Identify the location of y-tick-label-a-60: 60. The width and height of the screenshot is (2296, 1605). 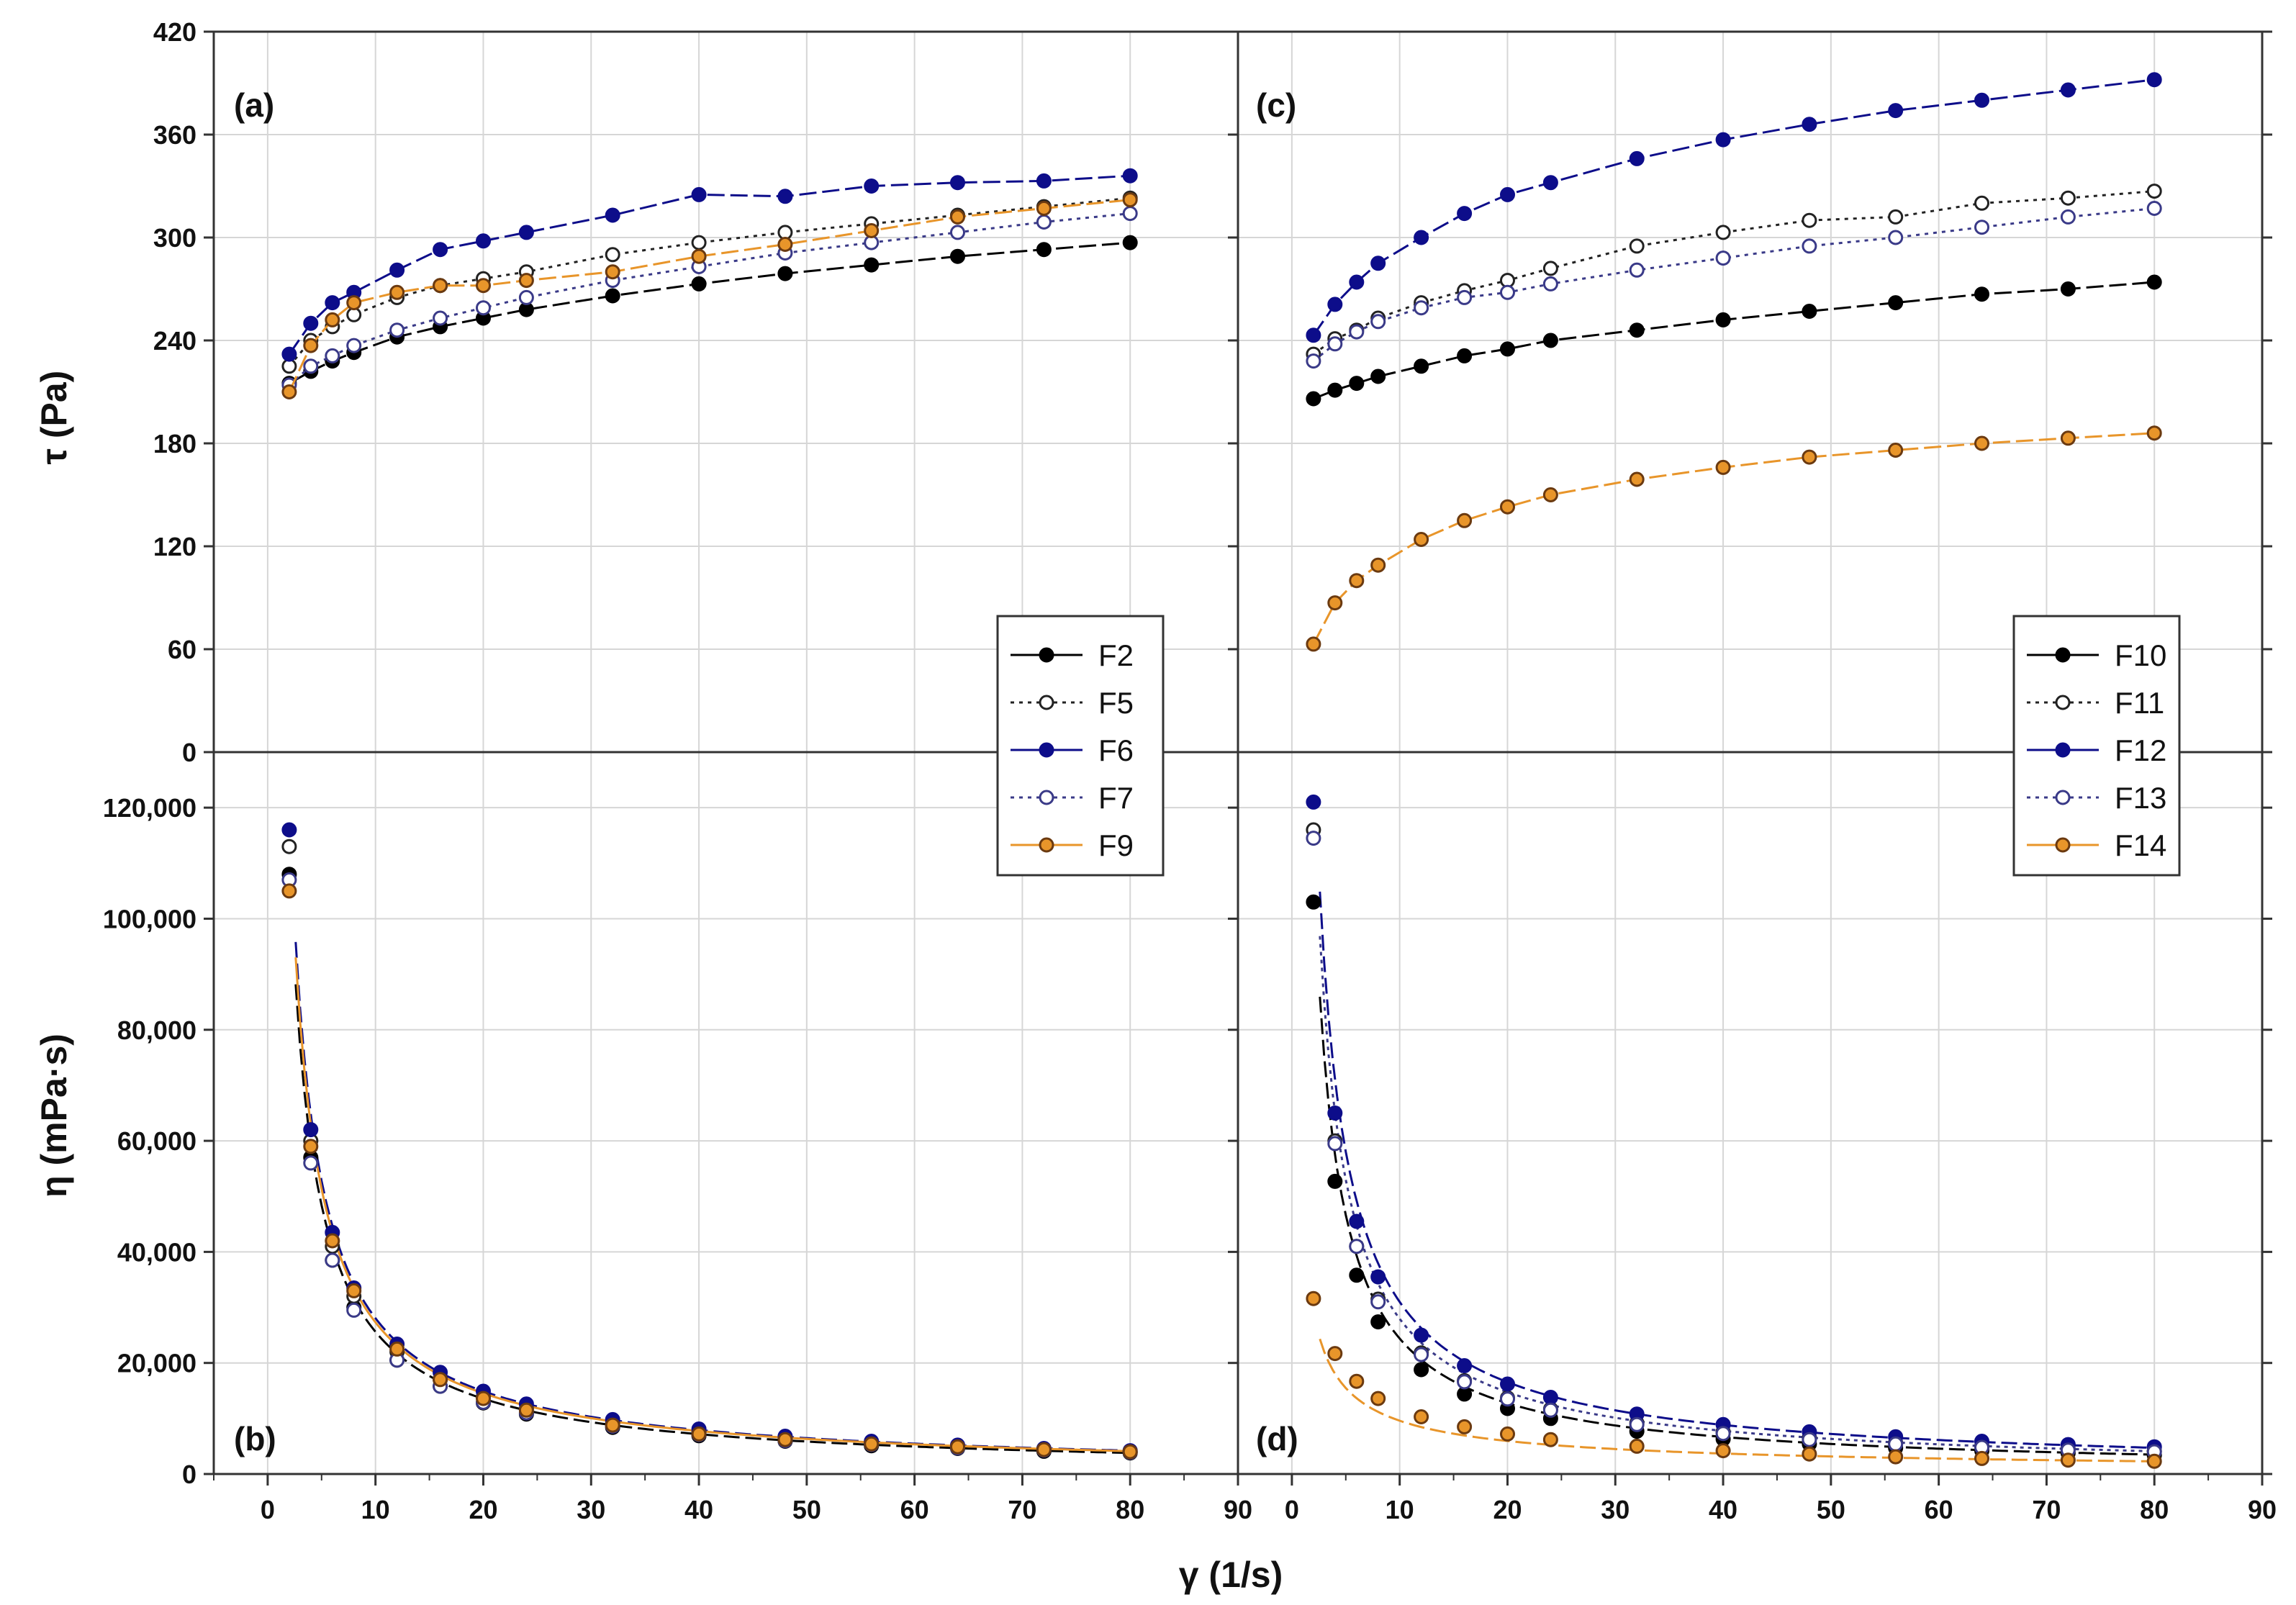
(182, 649).